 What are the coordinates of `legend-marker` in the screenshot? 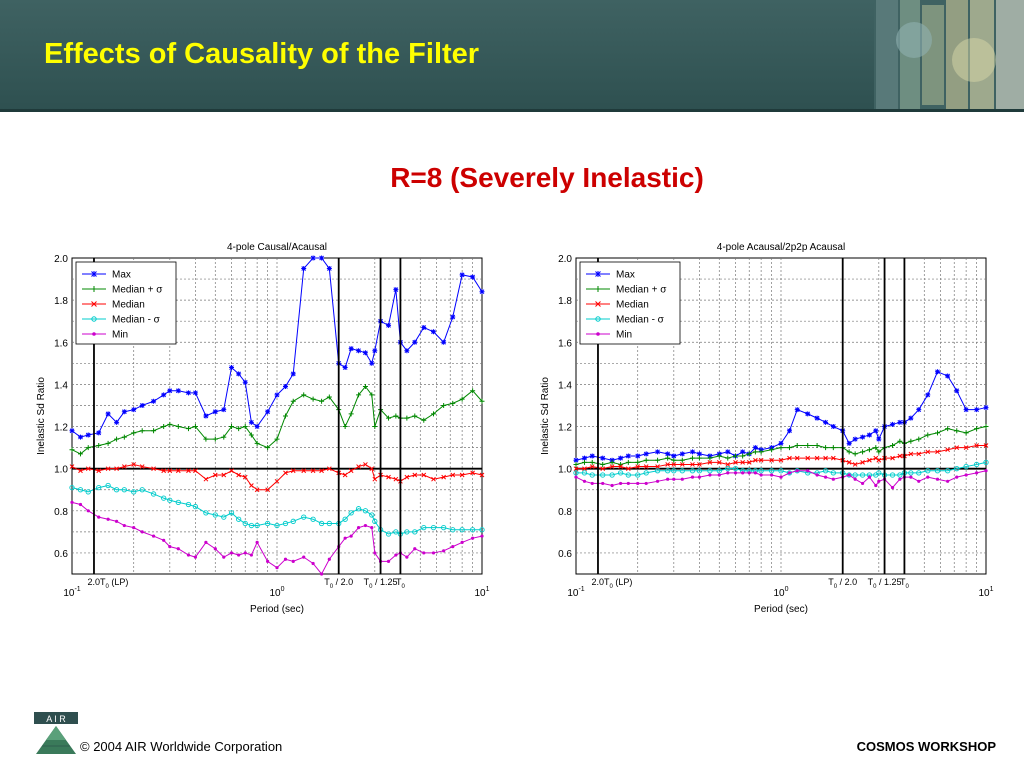 It's located at (94, 304).